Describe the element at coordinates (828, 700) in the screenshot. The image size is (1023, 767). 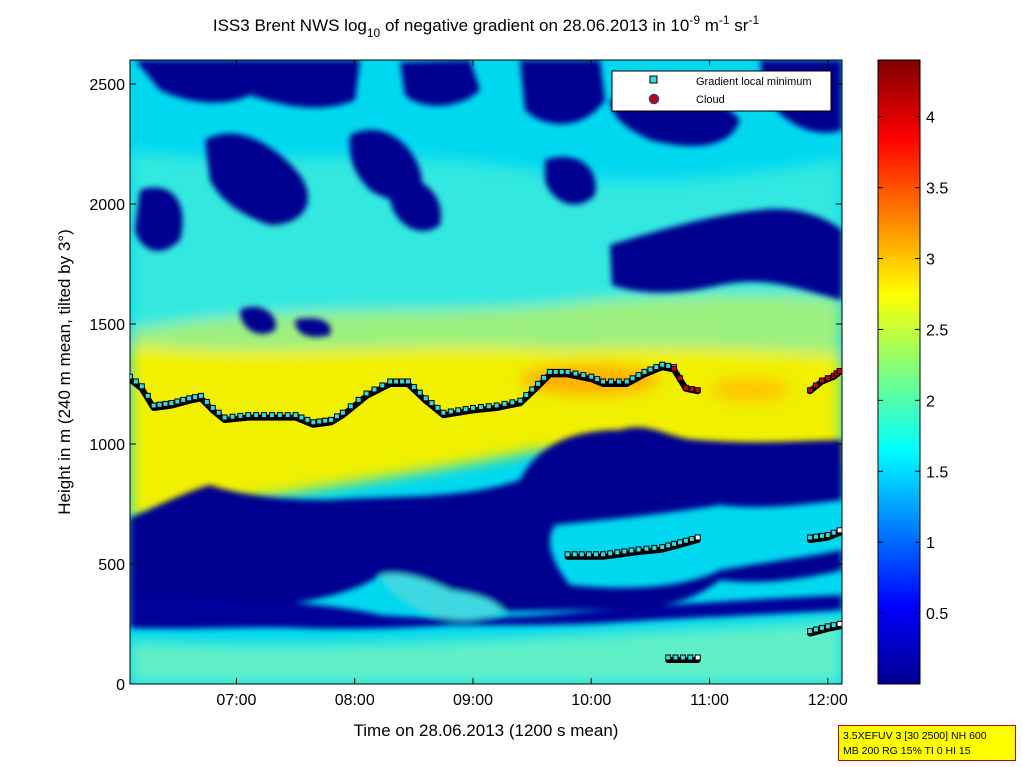
I see `x-tick-label: 12:00` at that location.